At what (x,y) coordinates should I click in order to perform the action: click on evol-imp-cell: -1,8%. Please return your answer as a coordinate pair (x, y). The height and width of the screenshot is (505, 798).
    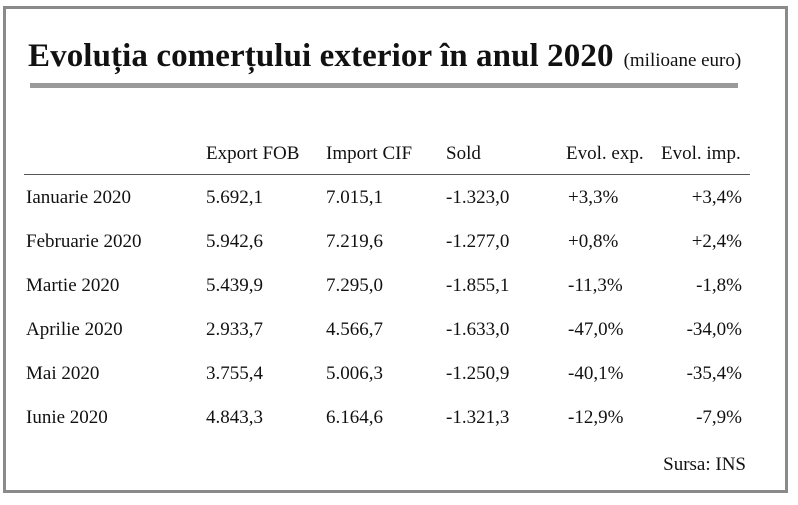
    Looking at the image, I should click on (719, 285).